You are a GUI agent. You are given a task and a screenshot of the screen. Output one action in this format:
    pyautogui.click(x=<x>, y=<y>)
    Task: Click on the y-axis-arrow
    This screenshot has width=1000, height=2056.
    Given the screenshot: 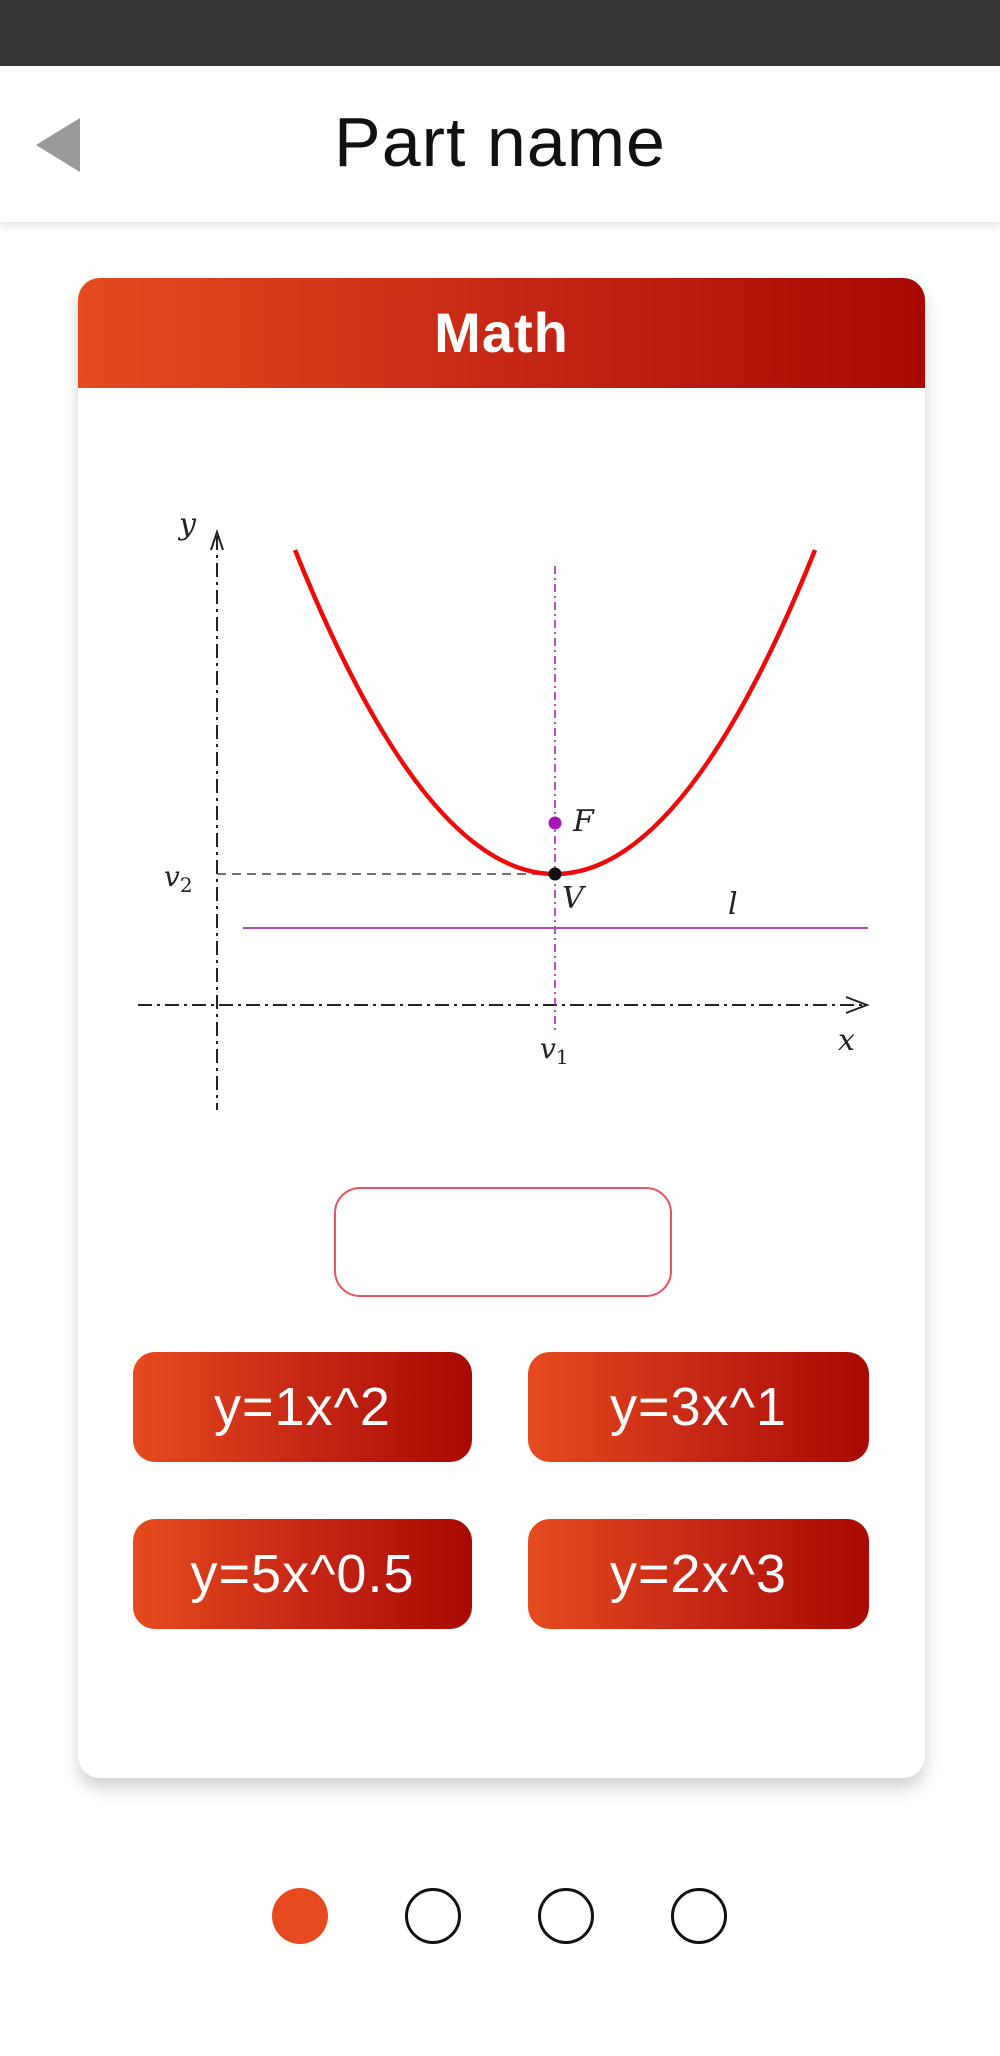 What is the action you would take?
    pyautogui.click(x=217, y=539)
    